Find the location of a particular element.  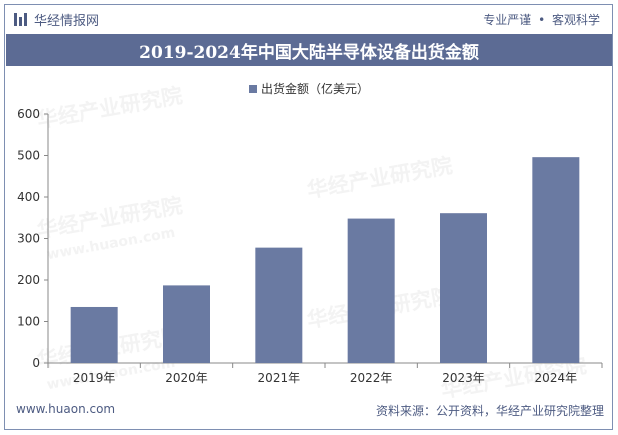

brand-name: 华经情报网 is located at coordinates (67, 21).